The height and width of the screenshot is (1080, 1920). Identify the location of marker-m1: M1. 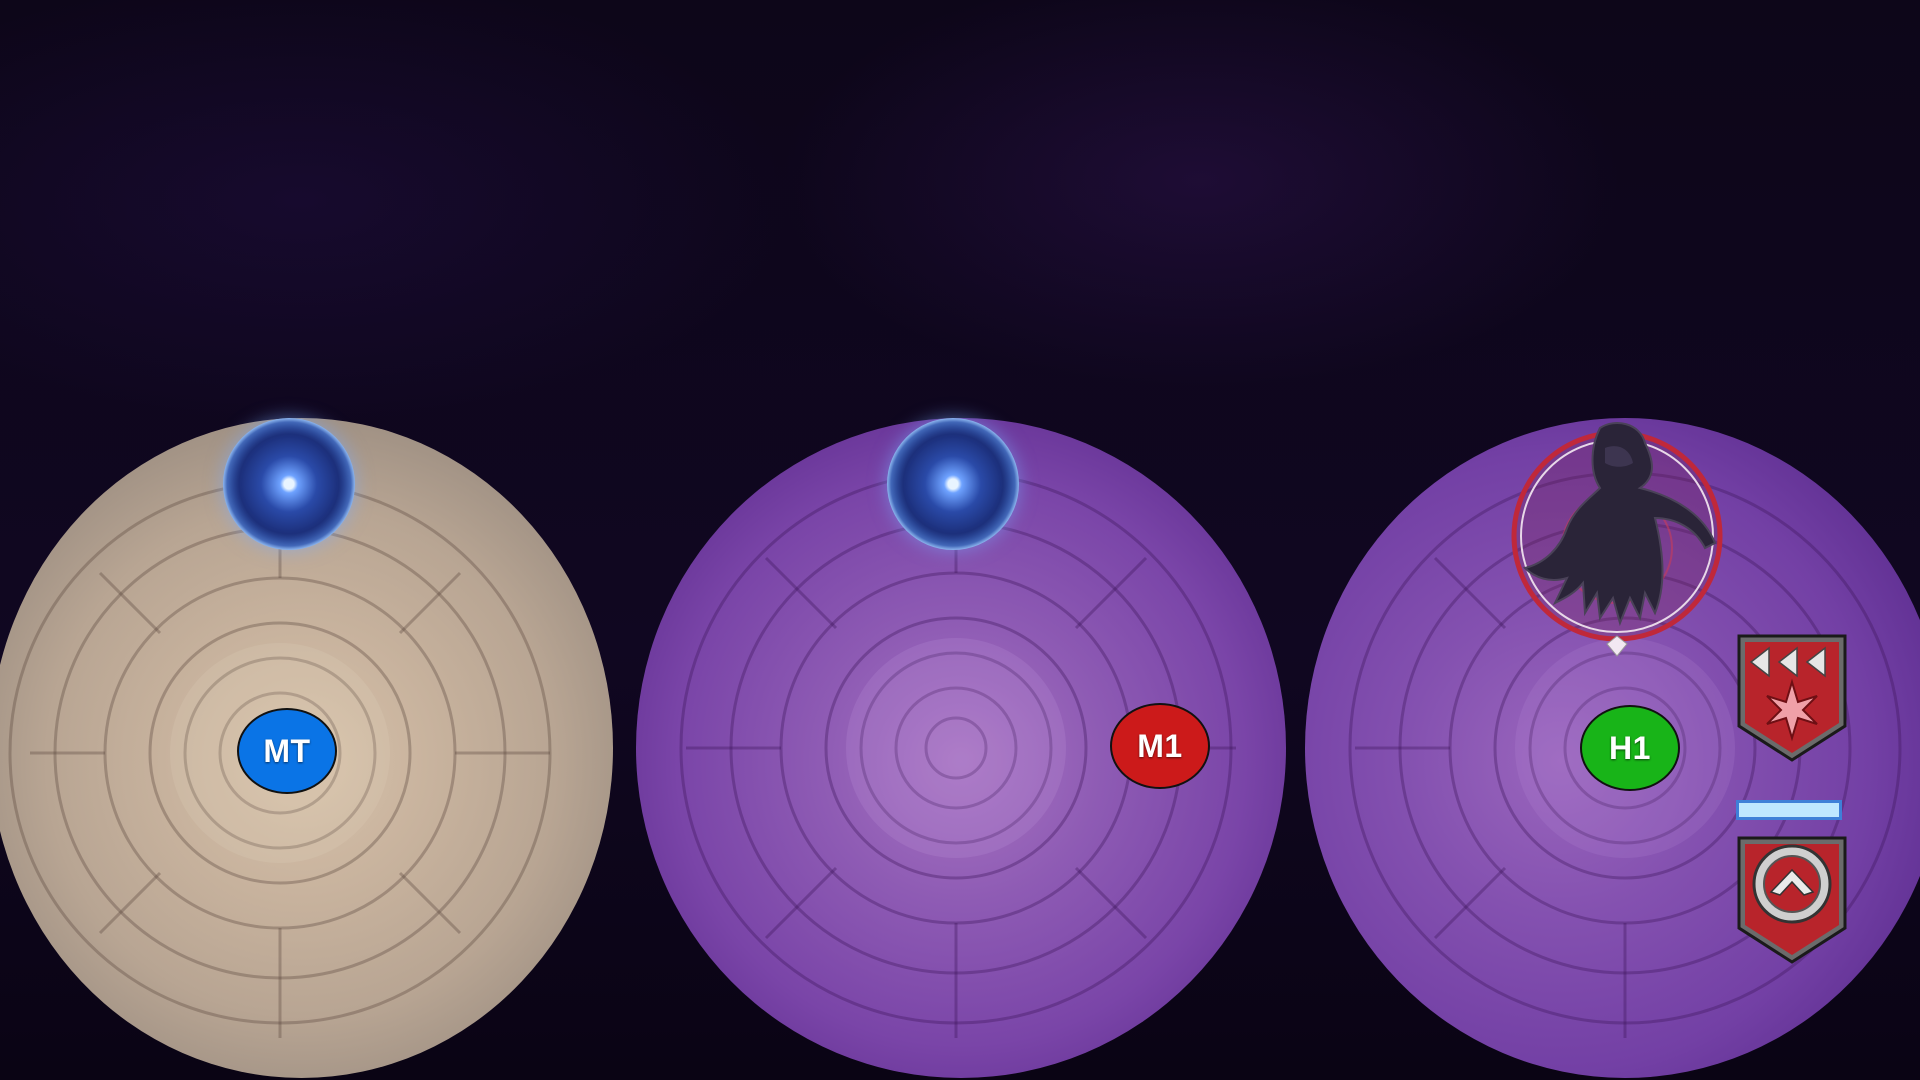
(1160, 746).